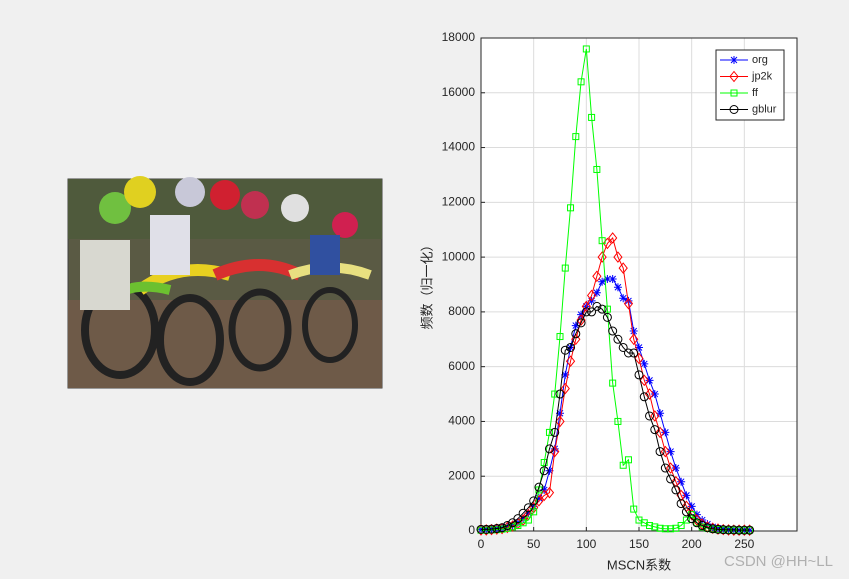  What do you see at coordinates (778, 561) in the screenshot?
I see `watermark: CSDN @HH~LL` at bounding box center [778, 561].